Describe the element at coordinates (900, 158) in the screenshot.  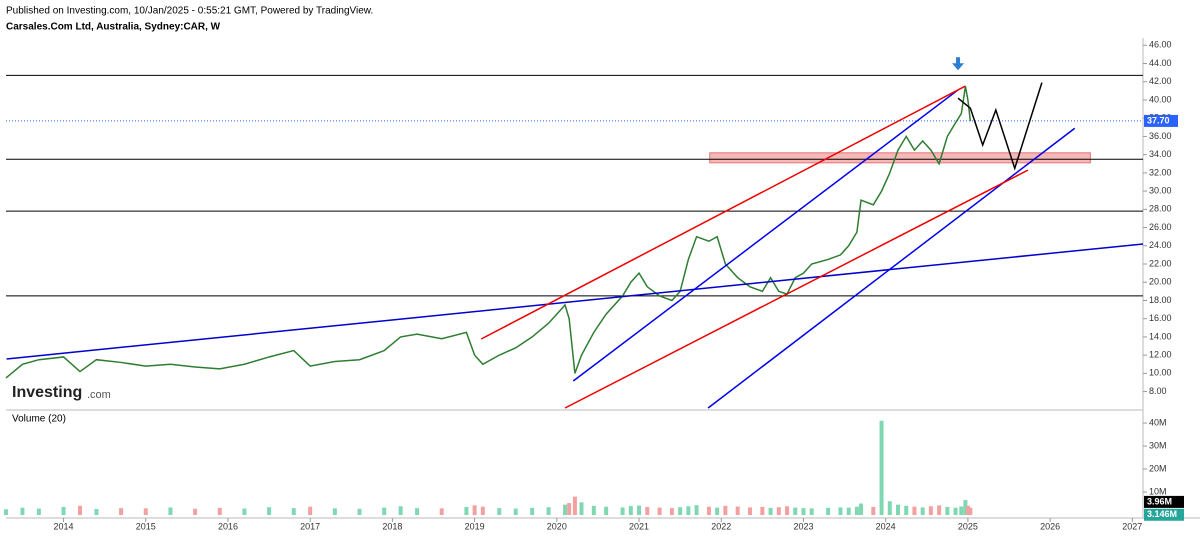
I see `support-zone` at that location.